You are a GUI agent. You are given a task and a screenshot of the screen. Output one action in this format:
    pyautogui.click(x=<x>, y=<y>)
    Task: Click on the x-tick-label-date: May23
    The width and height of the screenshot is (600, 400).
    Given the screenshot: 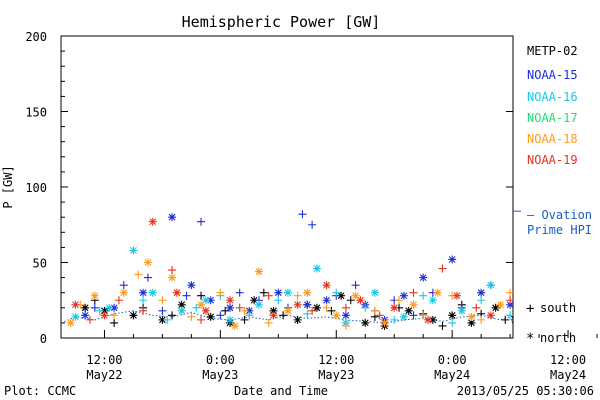 What is the action you would take?
    pyautogui.click(x=220, y=375)
    